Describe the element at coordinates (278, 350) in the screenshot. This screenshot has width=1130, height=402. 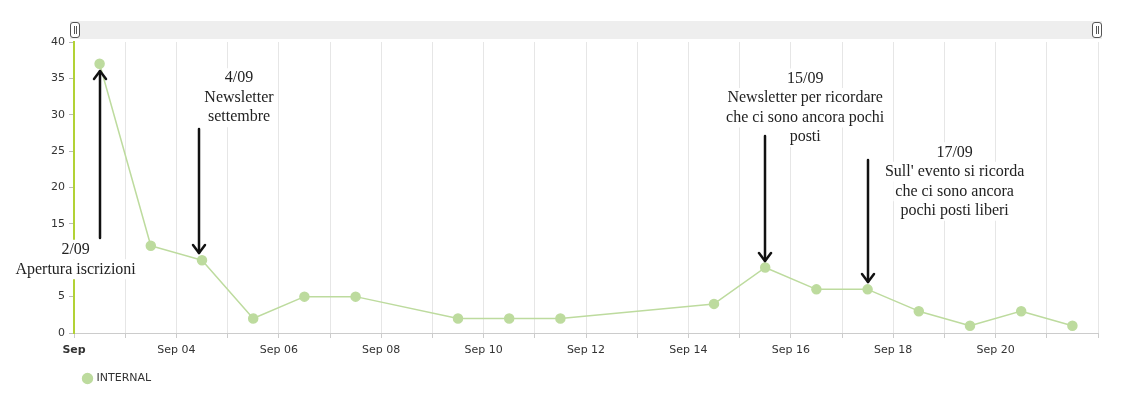
I see `x-tick-label: Sep 06` at that location.